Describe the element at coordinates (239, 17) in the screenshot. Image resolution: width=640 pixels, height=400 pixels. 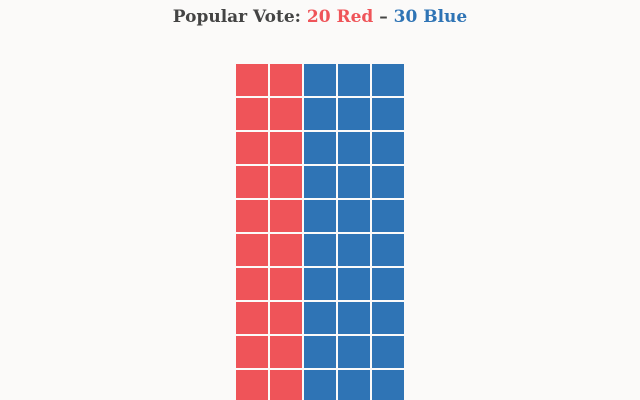
I see `title-prefix: Popular Vote:` at that location.